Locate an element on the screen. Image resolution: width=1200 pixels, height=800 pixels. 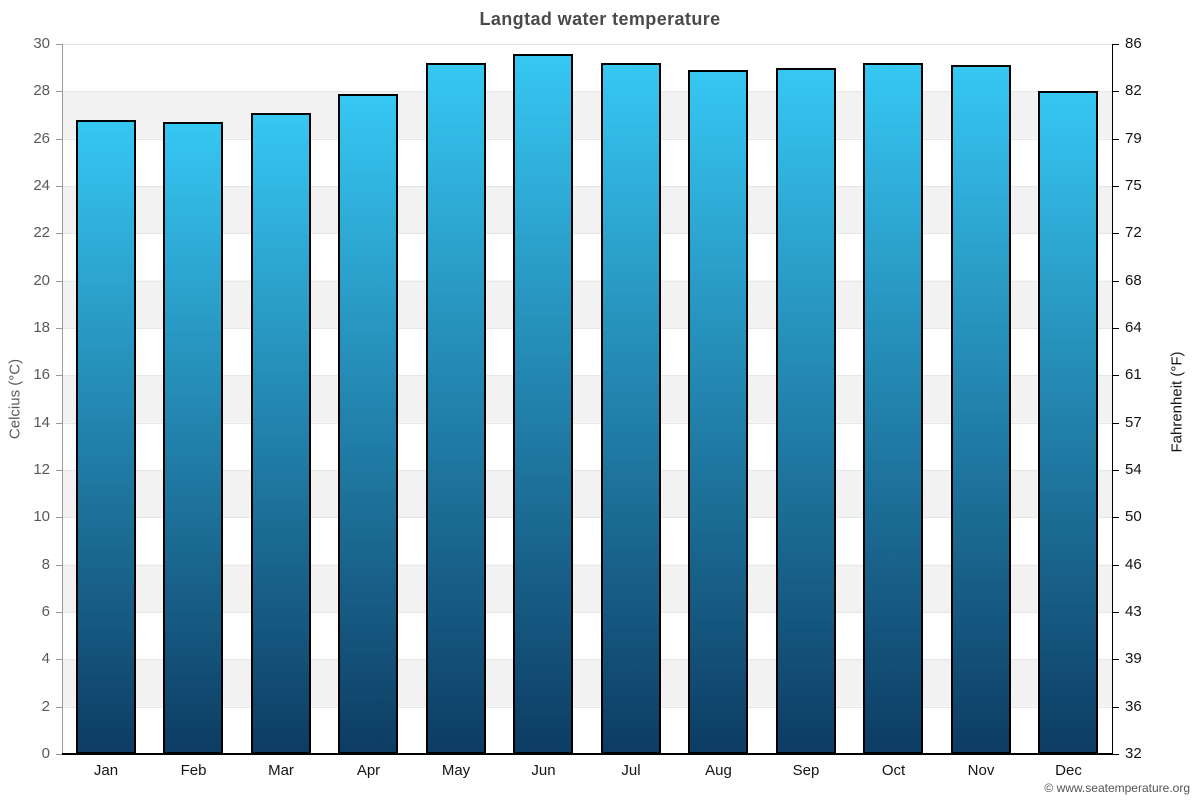
celsius-tick-label: 16 is located at coordinates (41, 375).